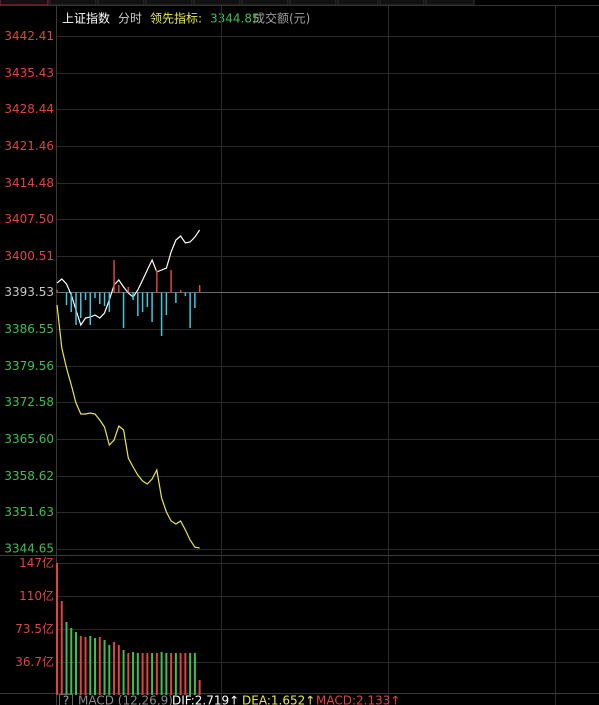 The width and height of the screenshot is (599, 705). Describe the element at coordinates (125, 699) in the screenshot. I see `macd-label: MACD (12,26,9)` at that location.